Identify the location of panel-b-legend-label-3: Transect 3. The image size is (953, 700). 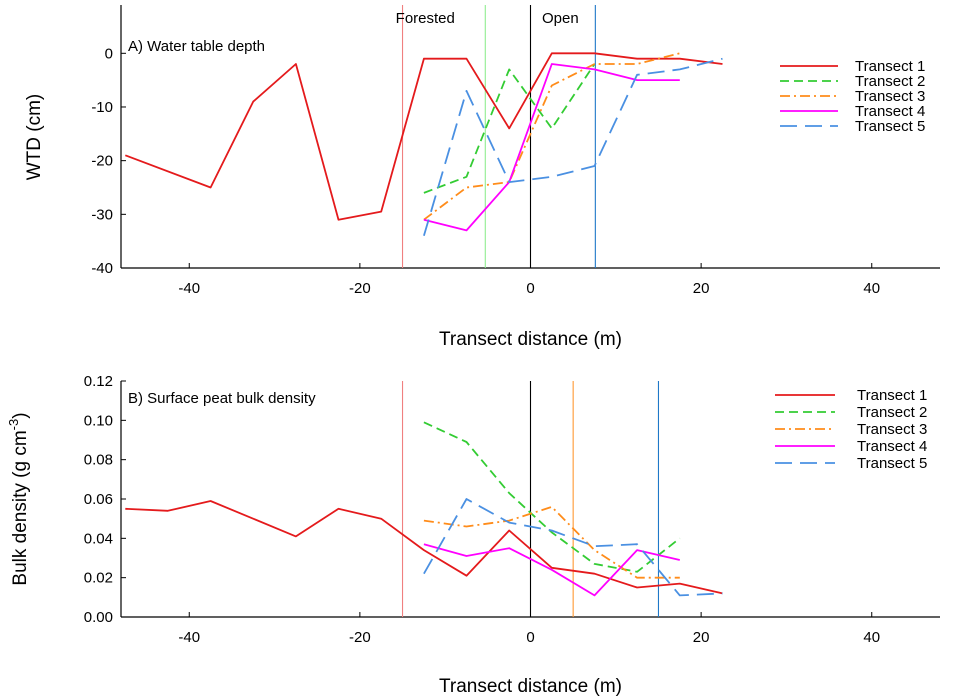
(892, 429).